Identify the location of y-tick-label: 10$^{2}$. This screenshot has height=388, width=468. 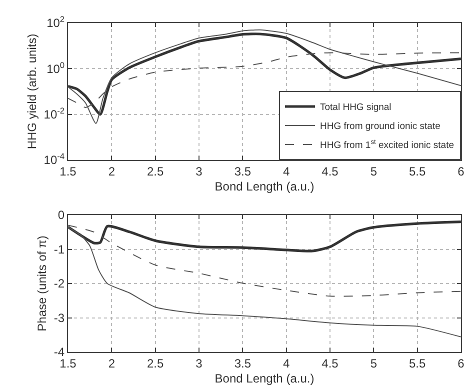
(55, 22).